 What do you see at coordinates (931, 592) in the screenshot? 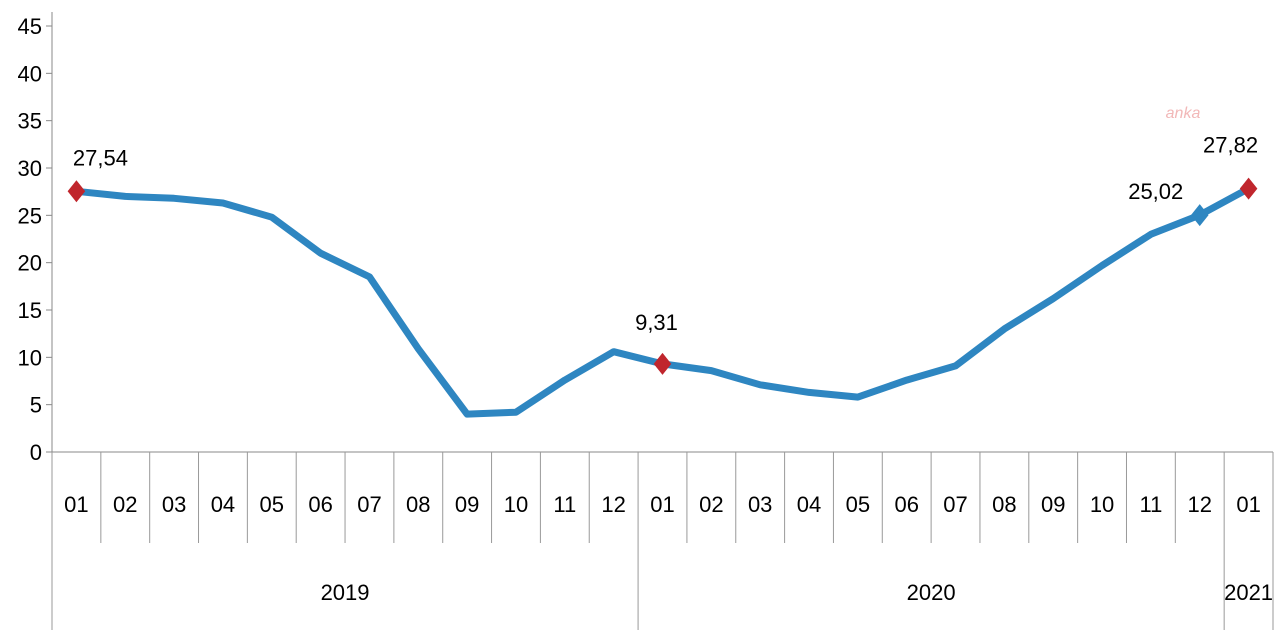
I see `x-year-label: 2020` at bounding box center [931, 592].